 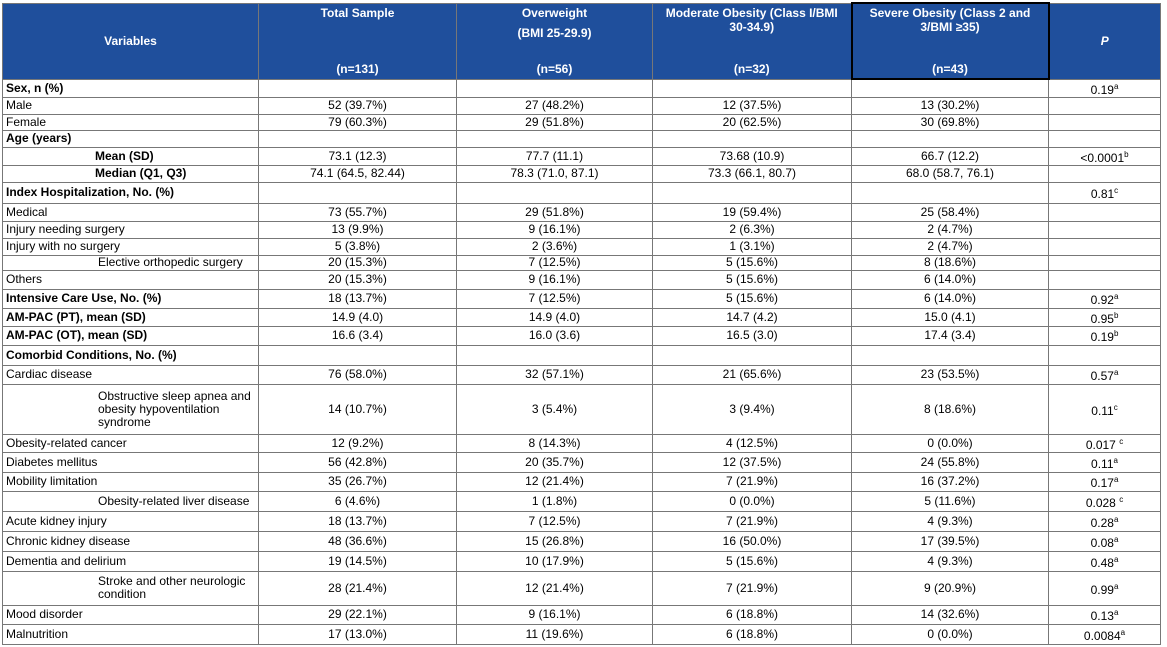 I want to click on header-text: Overweight (BMI 25-29.9) (n=56), so click(x=554, y=41).